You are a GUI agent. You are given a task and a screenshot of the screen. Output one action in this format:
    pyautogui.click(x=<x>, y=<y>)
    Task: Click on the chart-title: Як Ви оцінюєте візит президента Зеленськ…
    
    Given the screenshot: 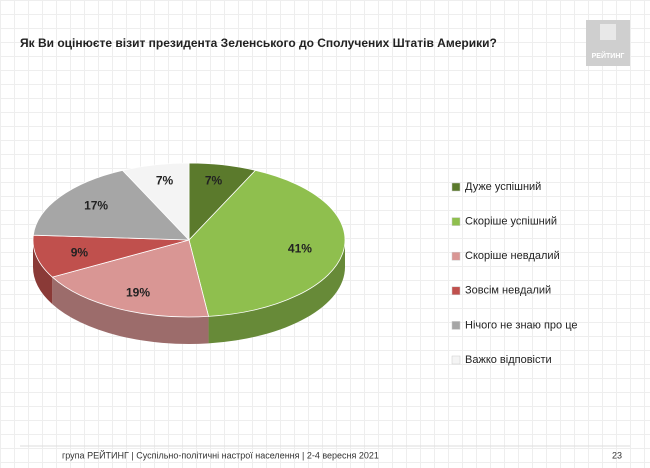 What is the action you would take?
    pyautogui.click(x=258, y=43)
    